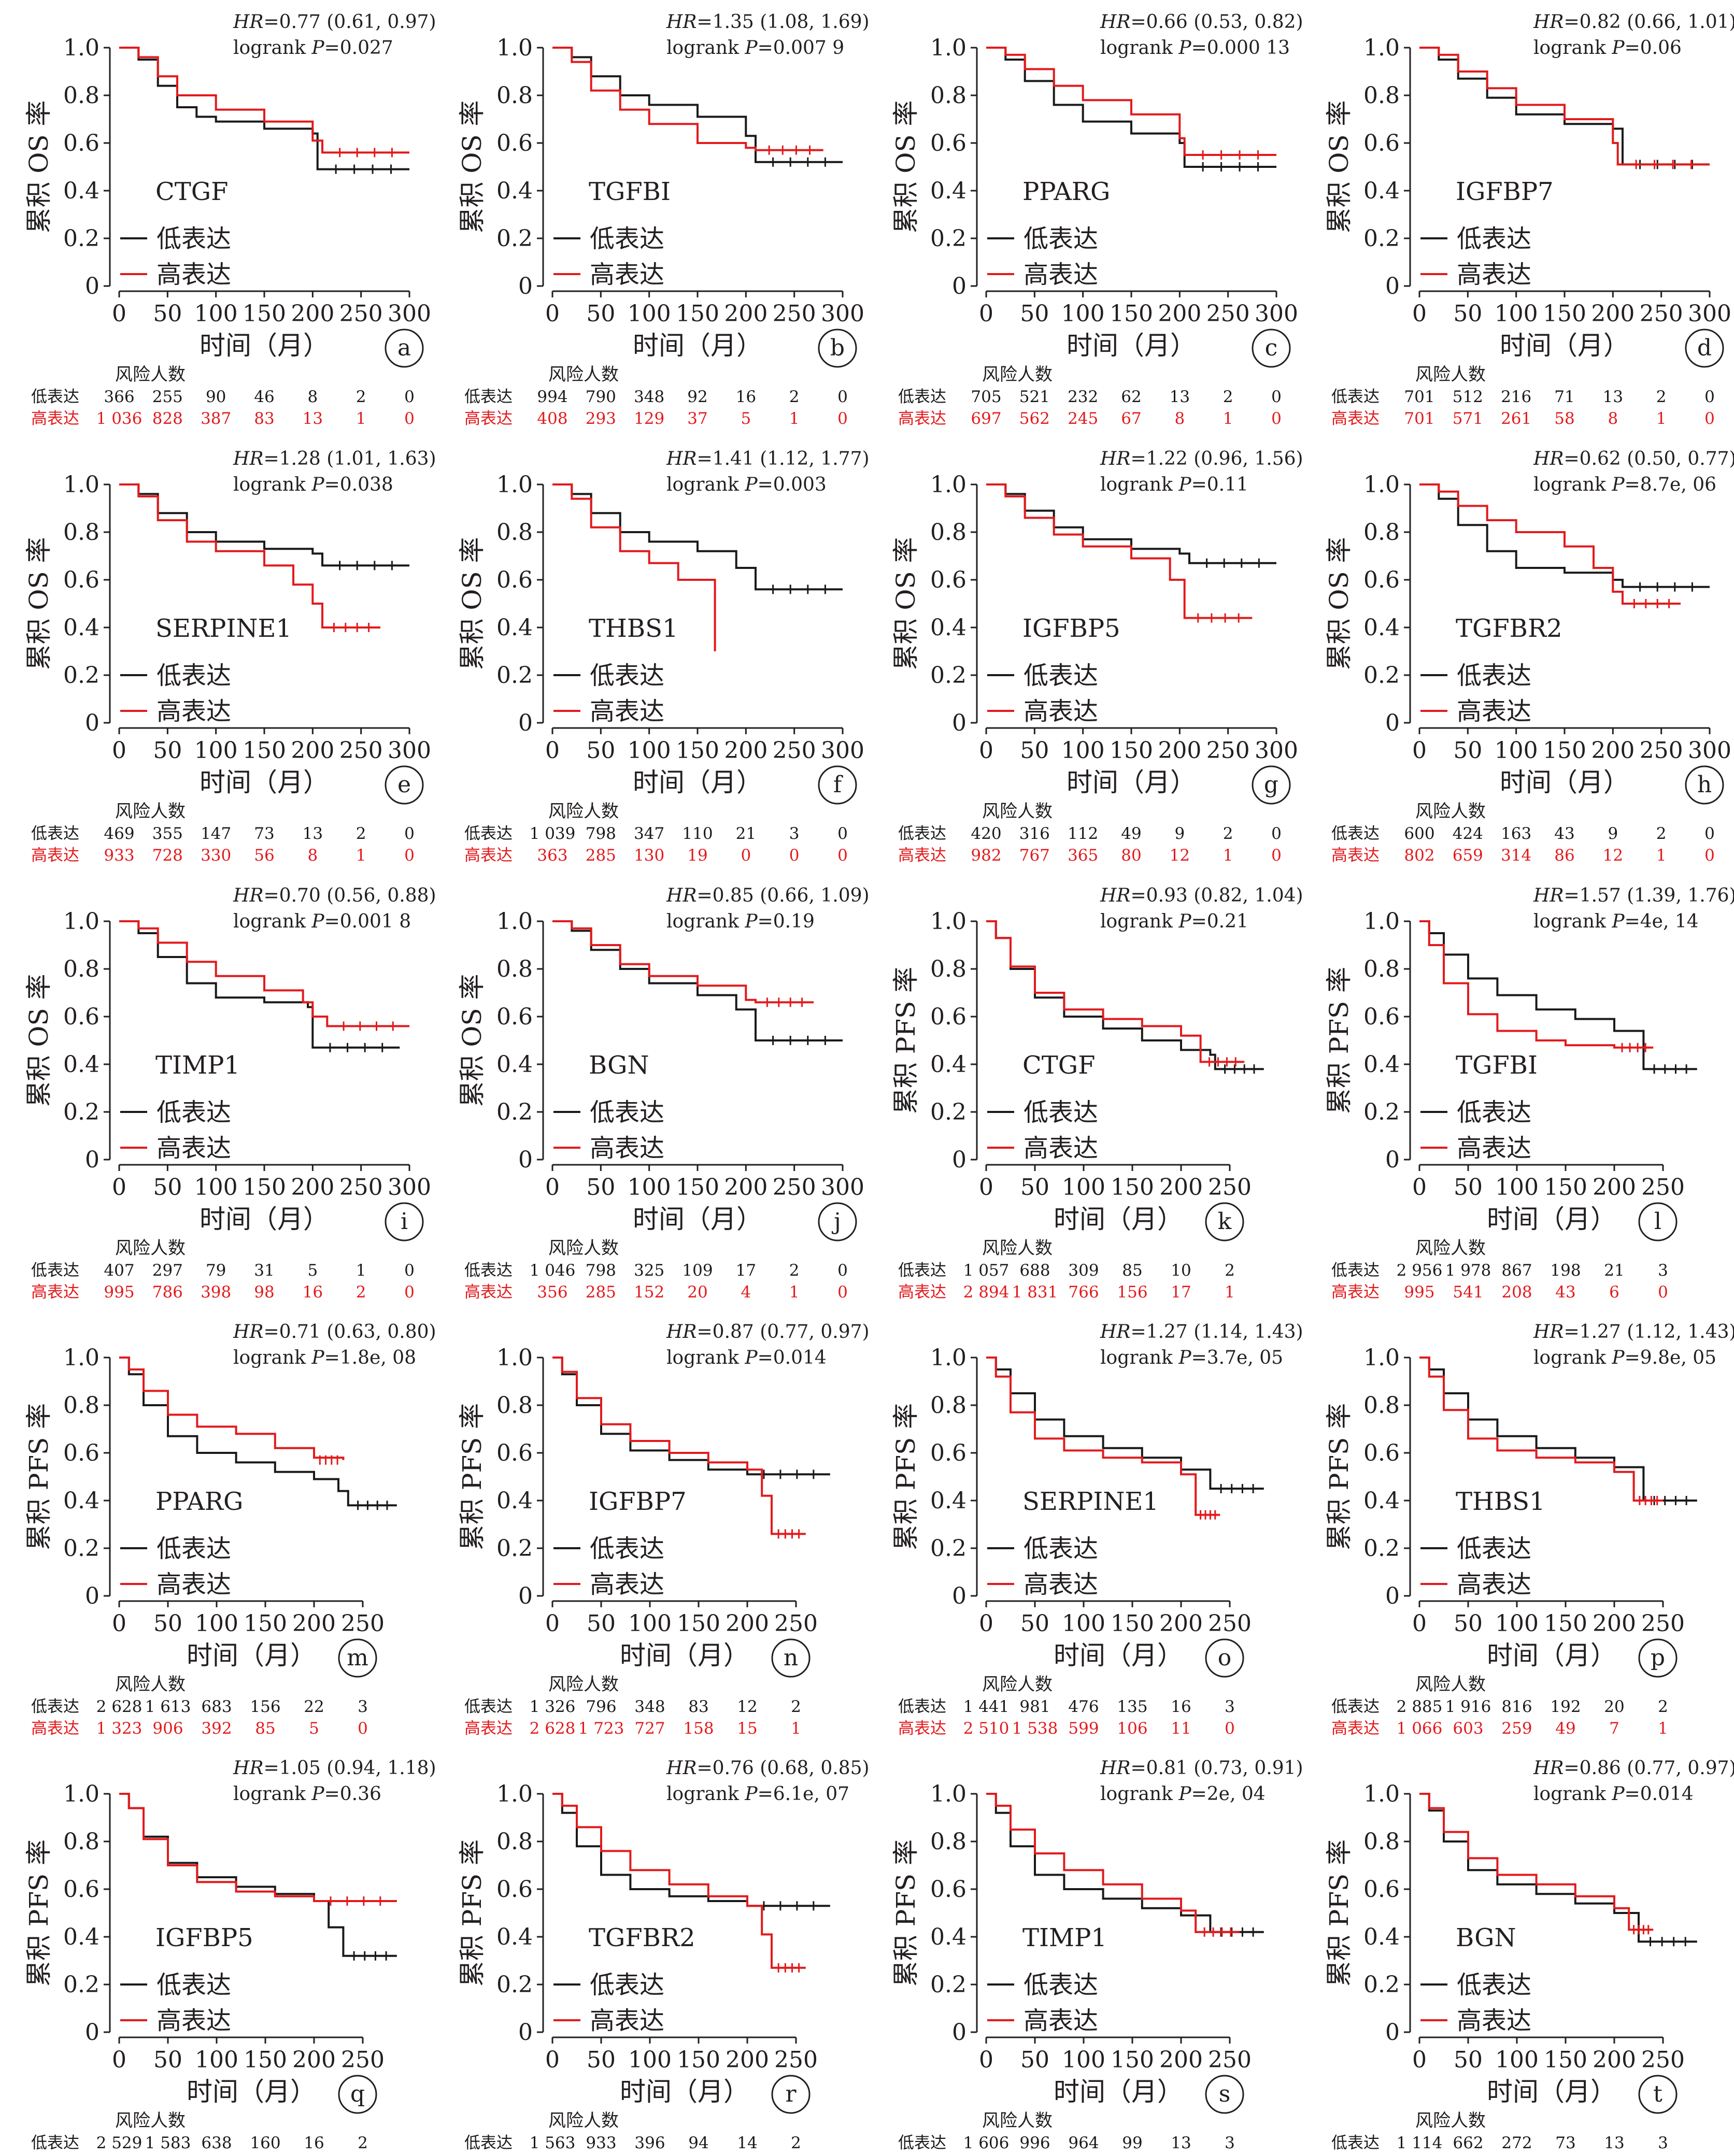 The image size is (1734, 2156). Describe the element at coordinates (1501, 1501) in the screenshot. I see `gene-name: THBS1` at that location.